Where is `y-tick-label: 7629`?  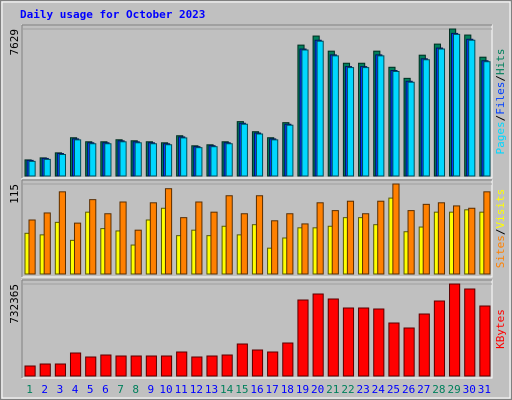 y-tick-label: 7629 is located at coordinates (14, 42).